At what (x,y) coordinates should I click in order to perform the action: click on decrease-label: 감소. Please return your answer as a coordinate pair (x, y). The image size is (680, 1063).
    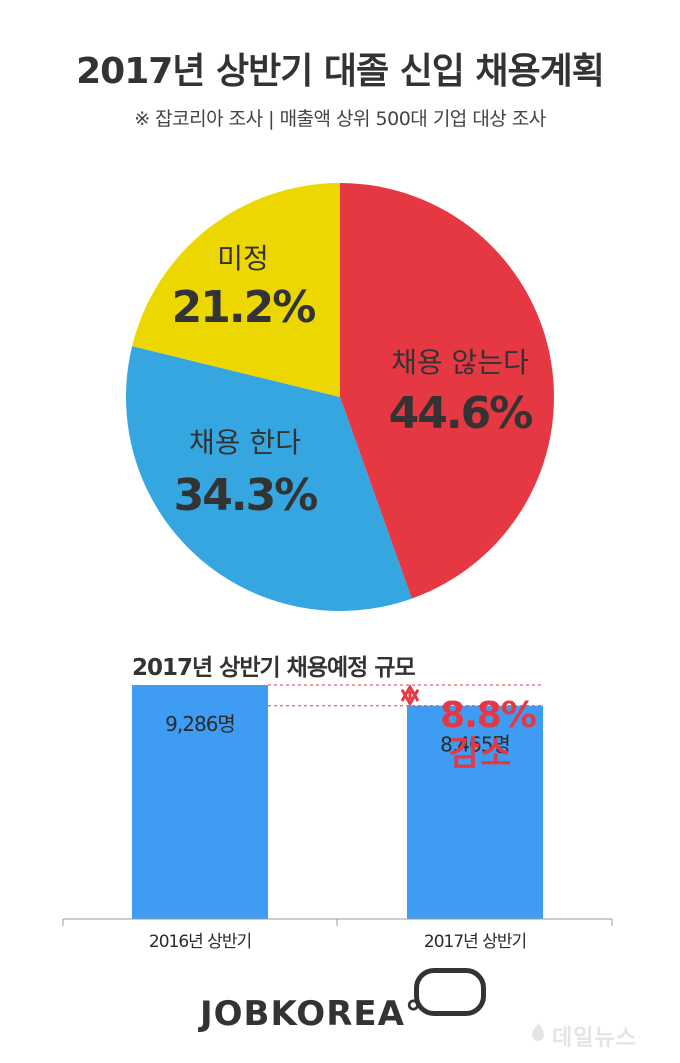
    Looking at the image, I should click on (480, 754).